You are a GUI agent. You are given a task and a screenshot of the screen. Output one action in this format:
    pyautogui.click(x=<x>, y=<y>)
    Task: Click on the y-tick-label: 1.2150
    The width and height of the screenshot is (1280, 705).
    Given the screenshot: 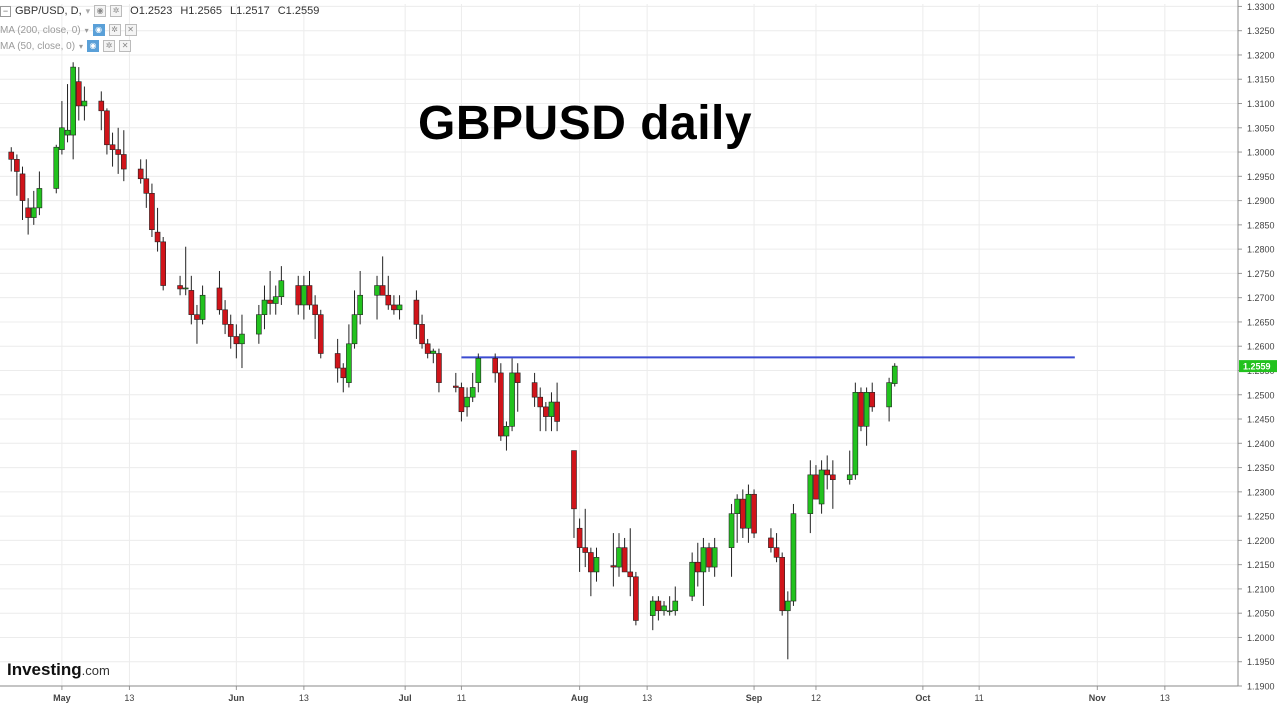 What is the action you would take?
    pyautogui.click(x=1261, y=565)
    